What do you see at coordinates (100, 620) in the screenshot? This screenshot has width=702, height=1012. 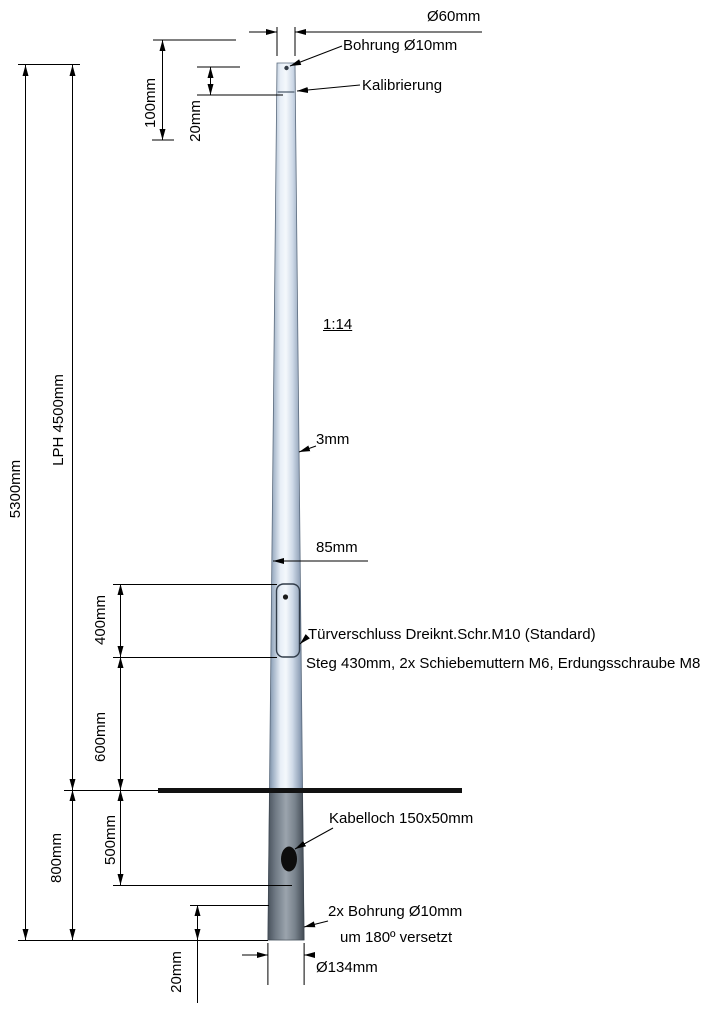 I see `label-dim-400: 400mm` at bounding box center [100, 620].